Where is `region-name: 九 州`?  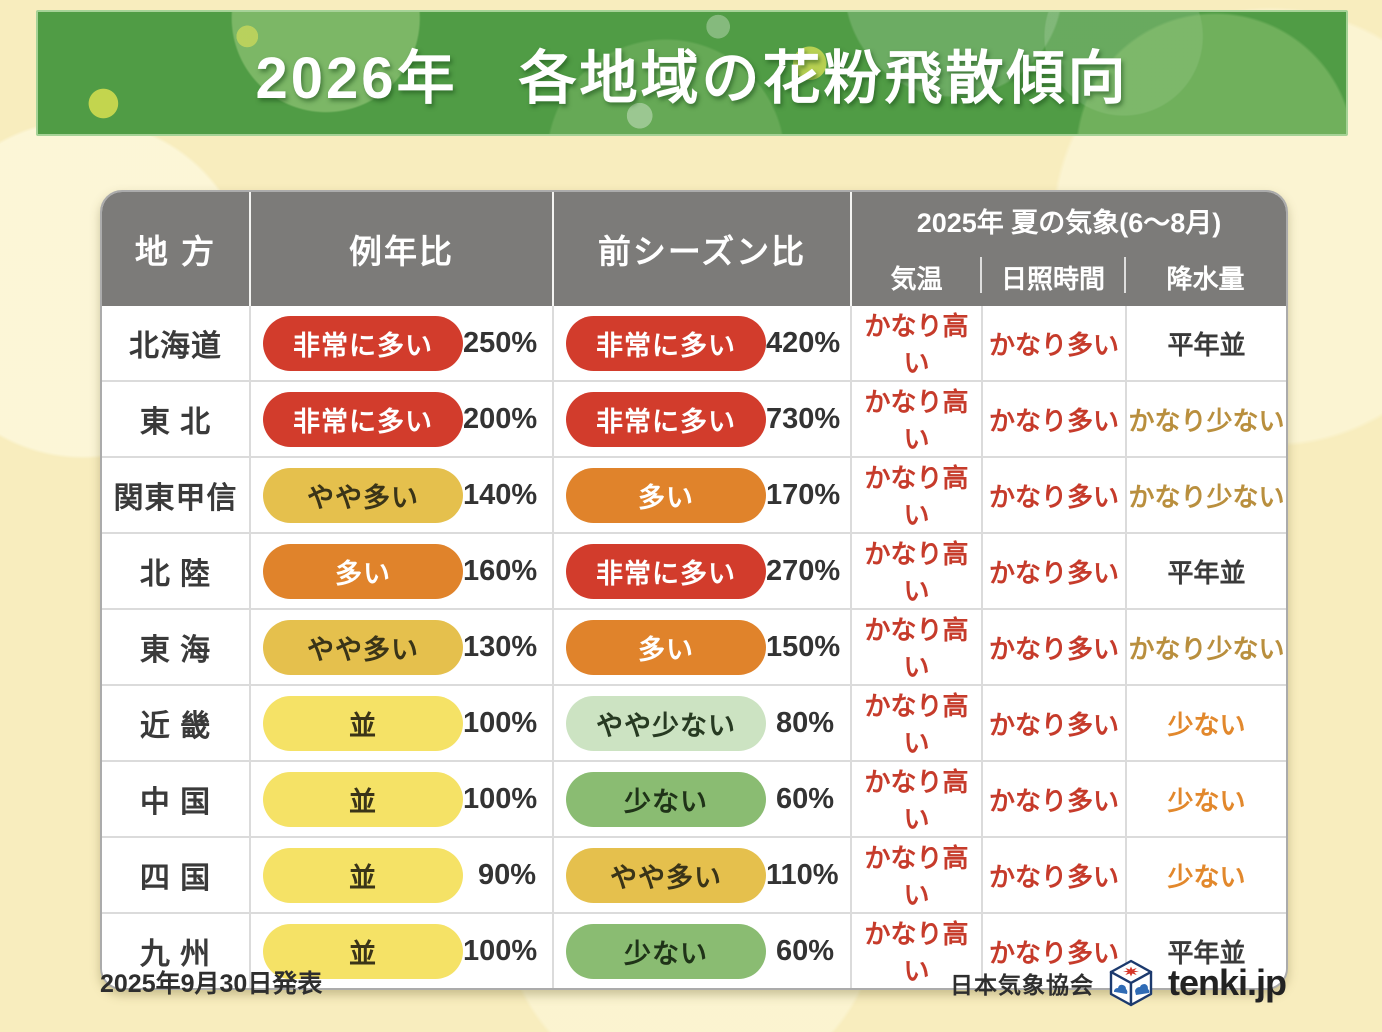
region-name: 九 州 is located at coordinates (175, 950).